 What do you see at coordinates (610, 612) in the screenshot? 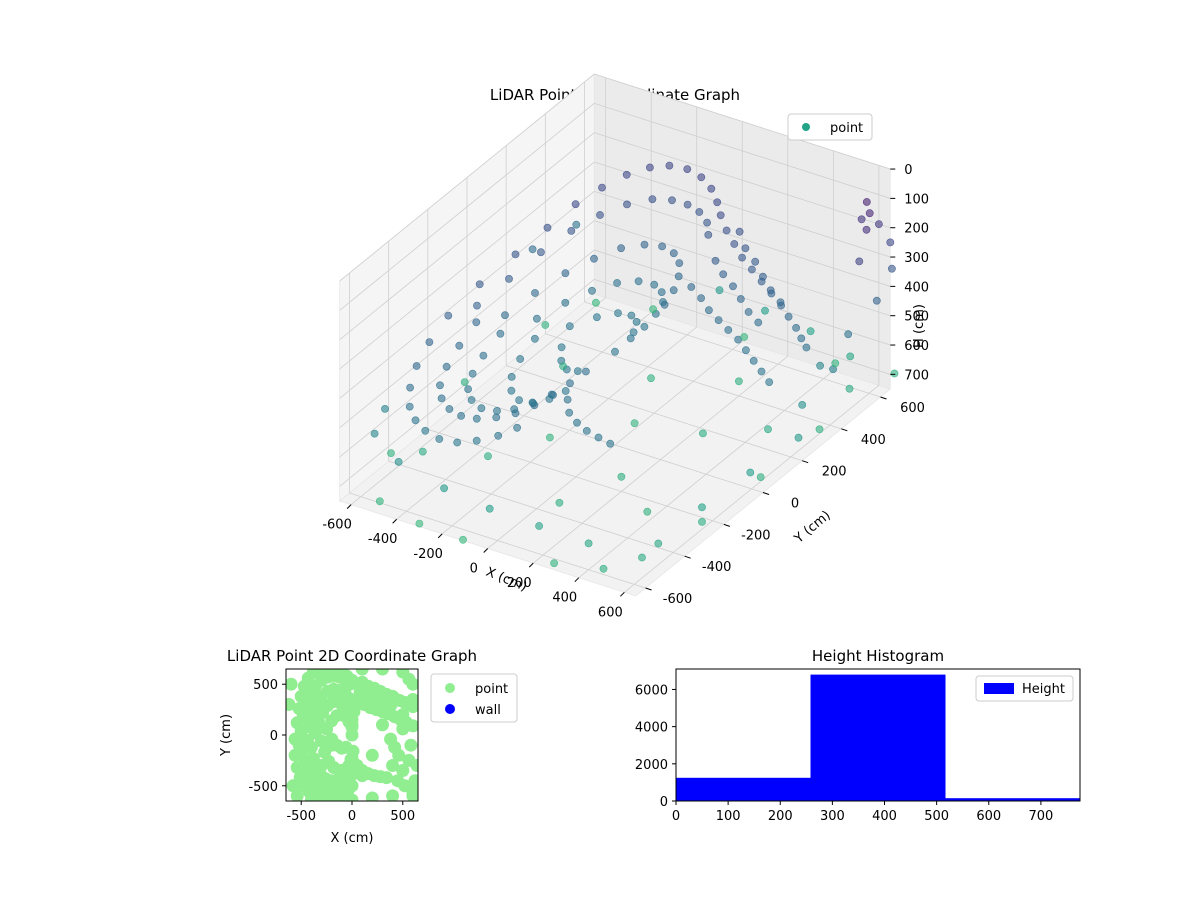
I see `x-tick-label-3d: 600` at bounding box center [610, 612].